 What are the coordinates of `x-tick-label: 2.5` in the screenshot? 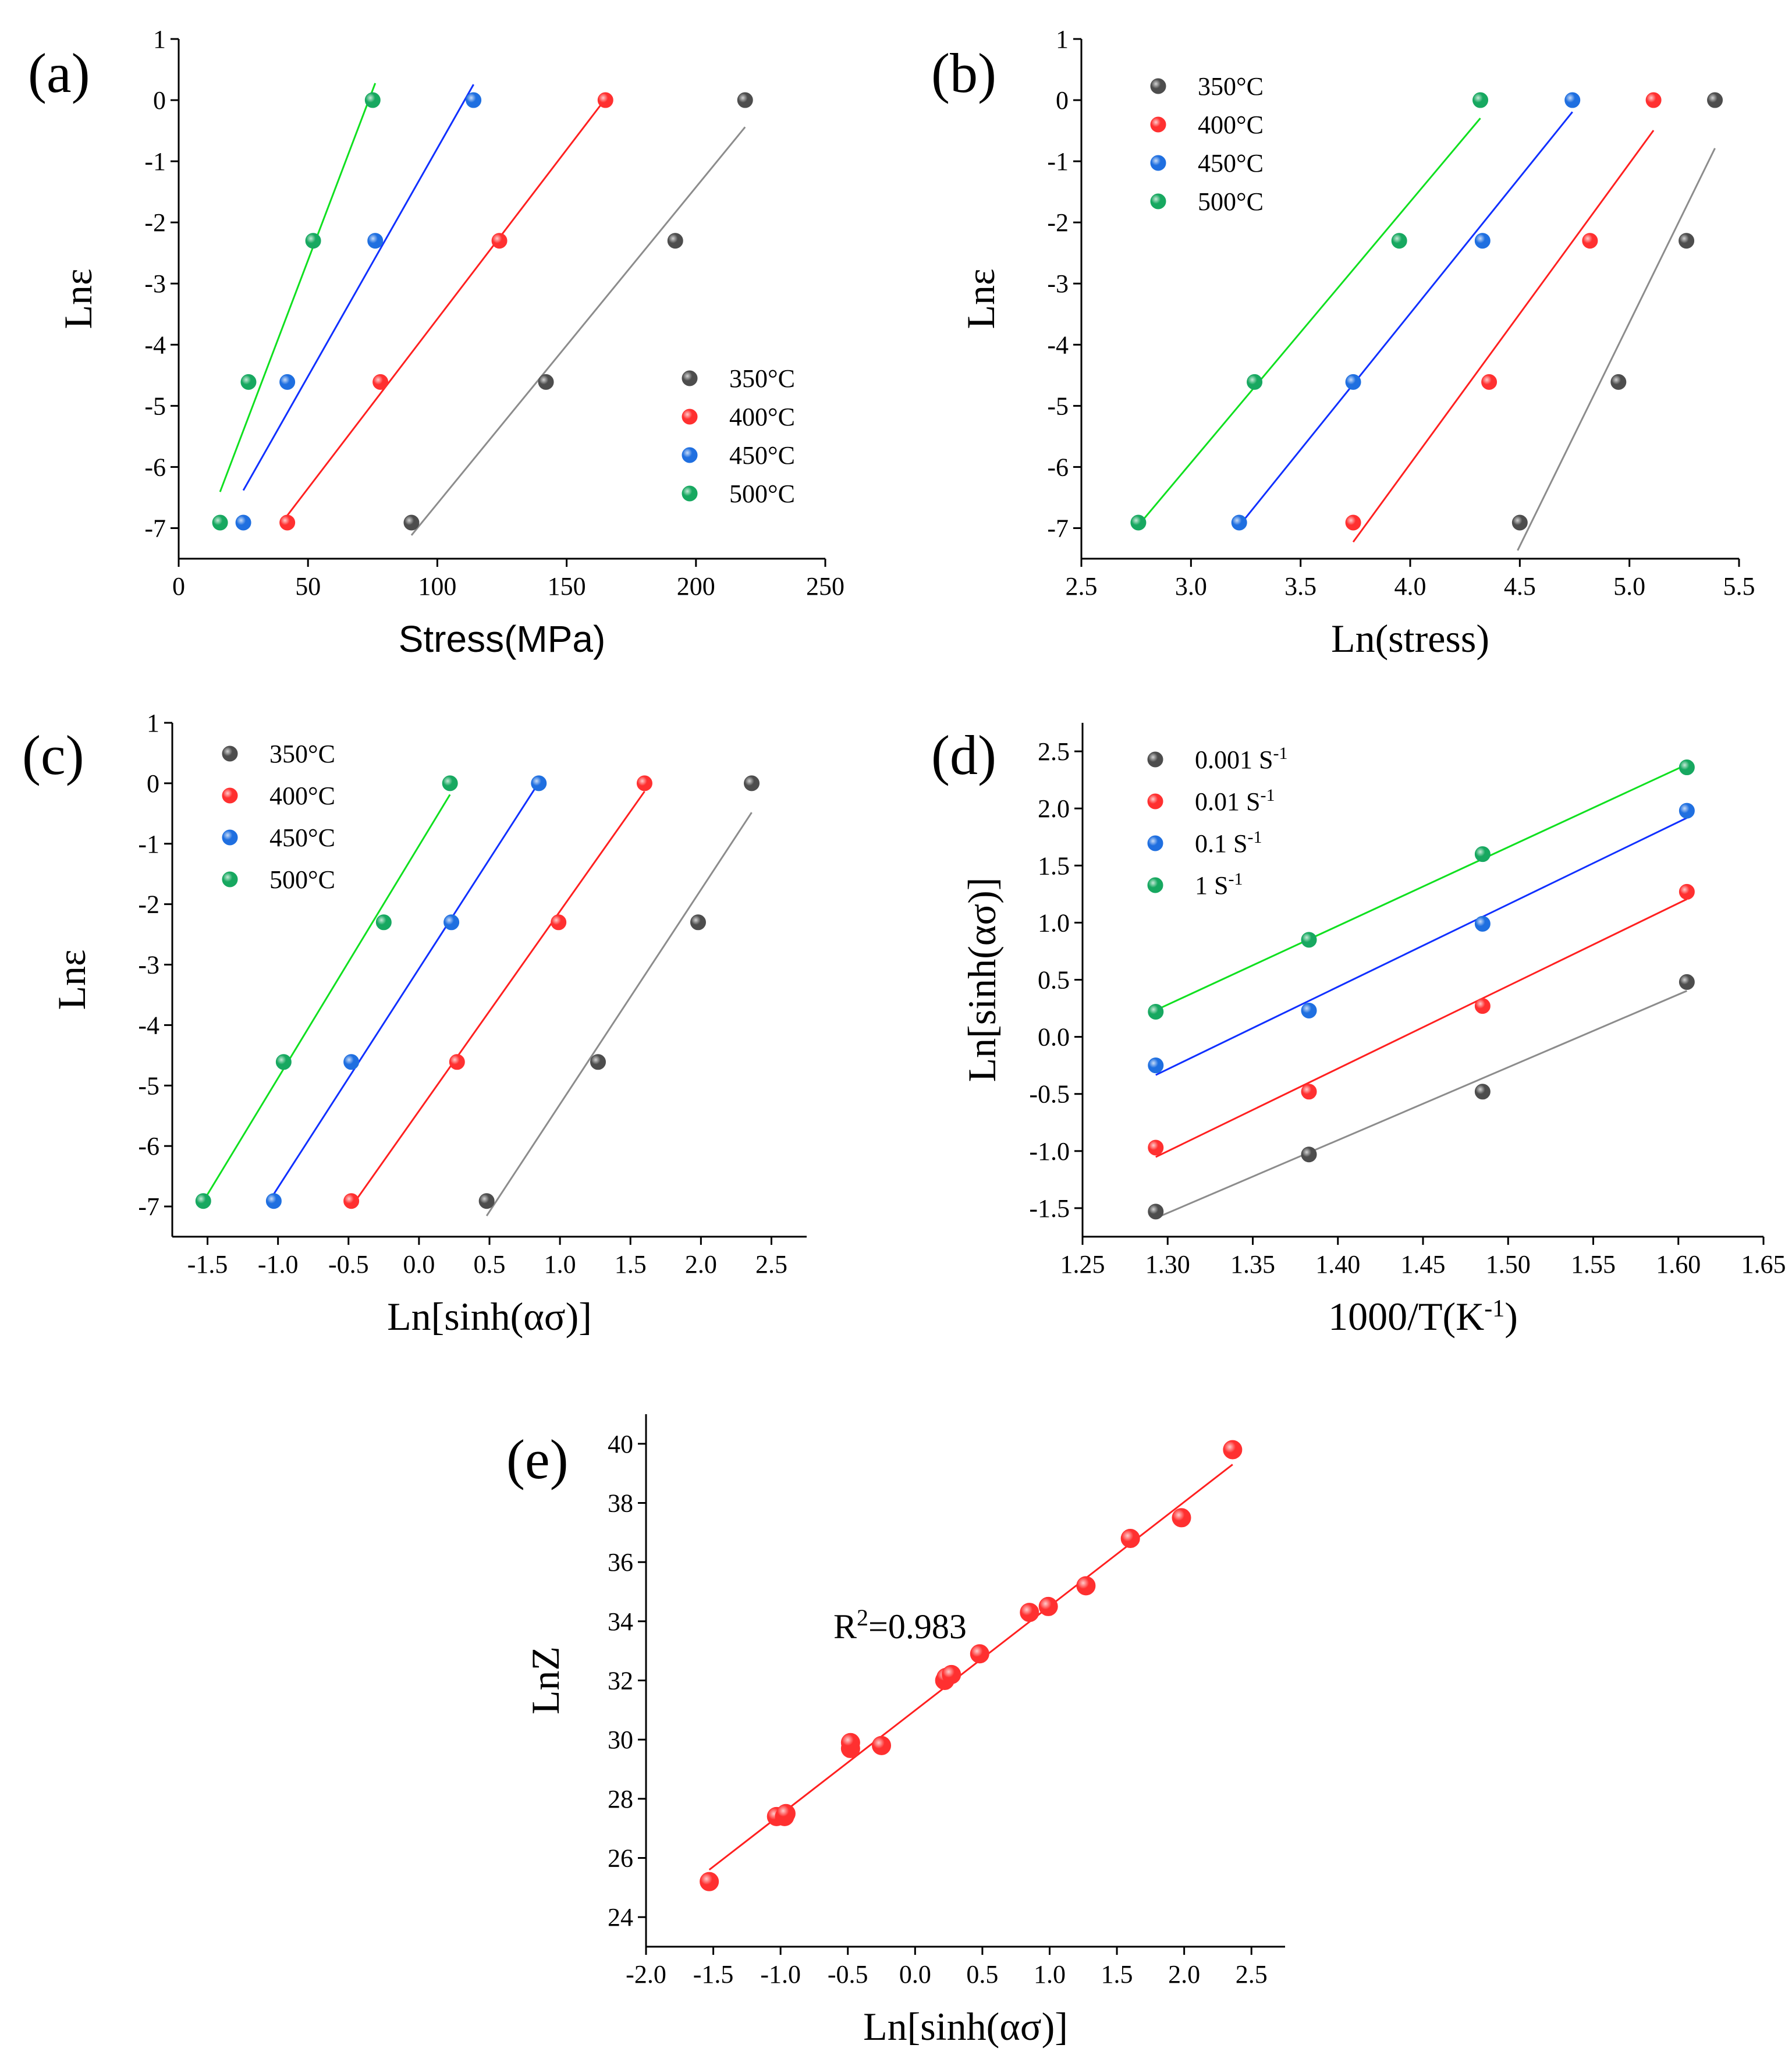 It's located at (1252, 1974).